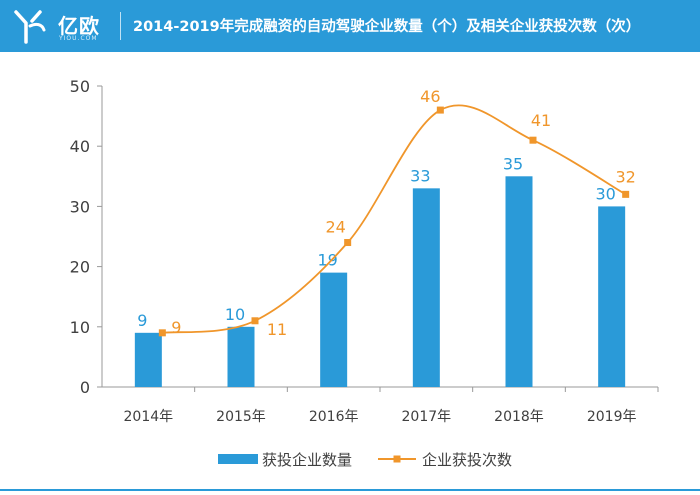 This screenshot has height=495, width=700. Describe the element at coordinates (241, 417) in the screenshot. I see `x-tick-label: 2015年` at that location.